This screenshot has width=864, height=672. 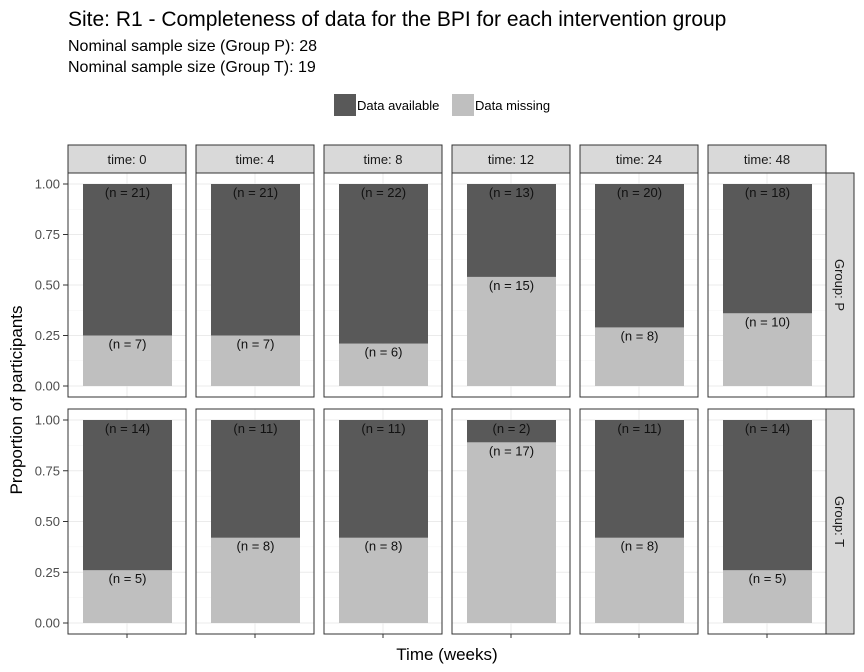 I want to click on facet-strip-row, so click(x=840, y=285).